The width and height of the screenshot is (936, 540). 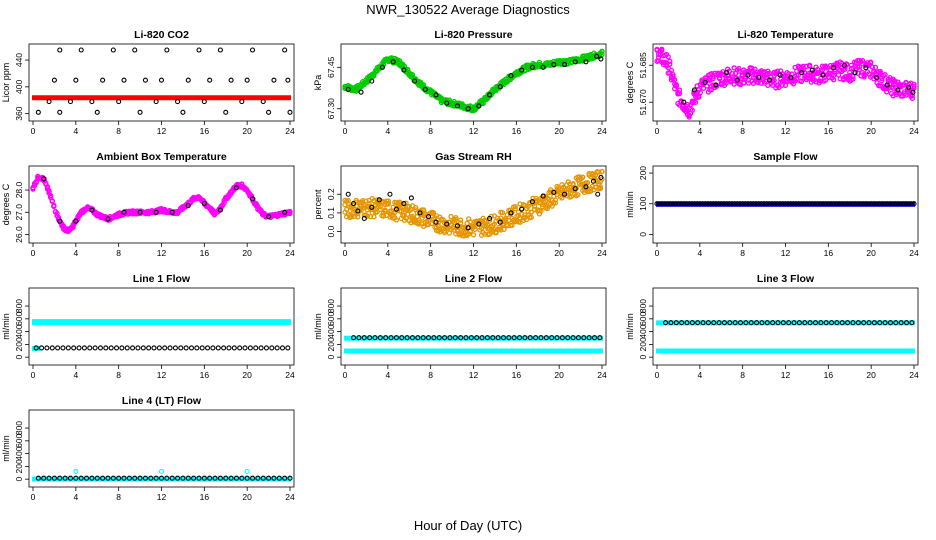 I want to click on chart-title: Li-820 Temperature, so click(x=785, y=35).